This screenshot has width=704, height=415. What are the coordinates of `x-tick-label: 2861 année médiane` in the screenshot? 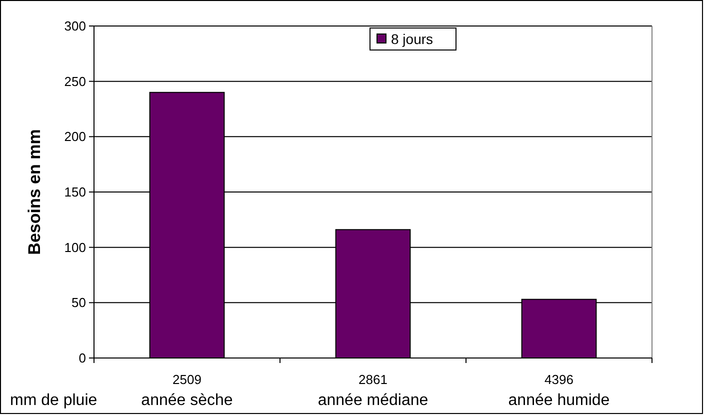 It's located at (373, 390).